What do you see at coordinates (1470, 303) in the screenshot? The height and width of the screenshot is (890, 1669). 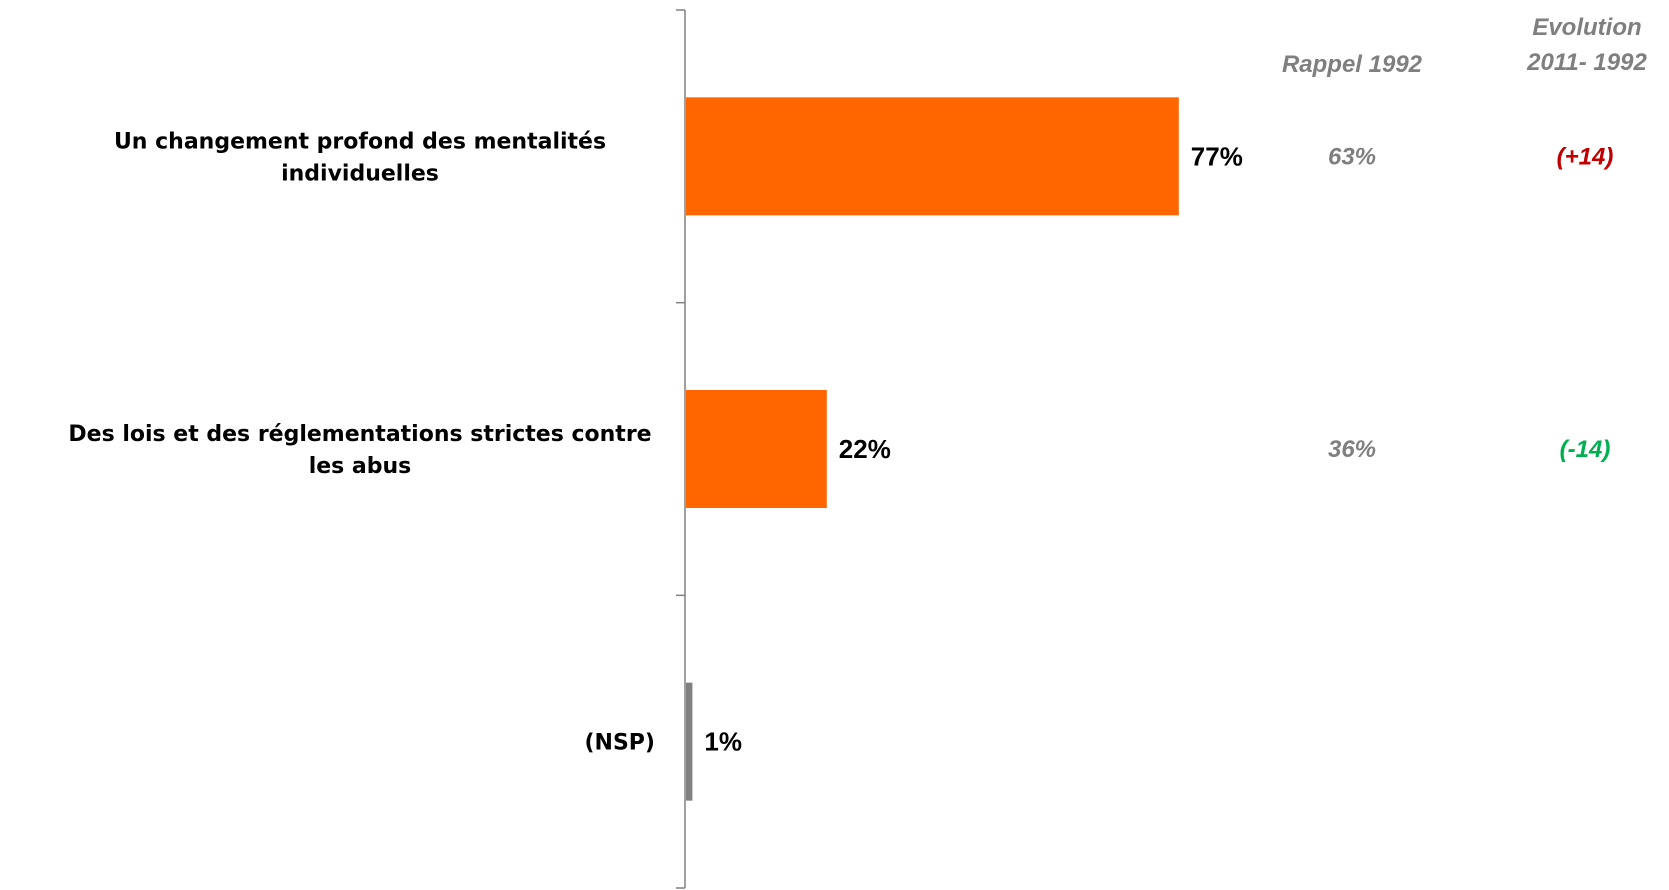 I see `comparison-columns: 63% (+14) 36% (-14)` at bounding box center [1470, 303].